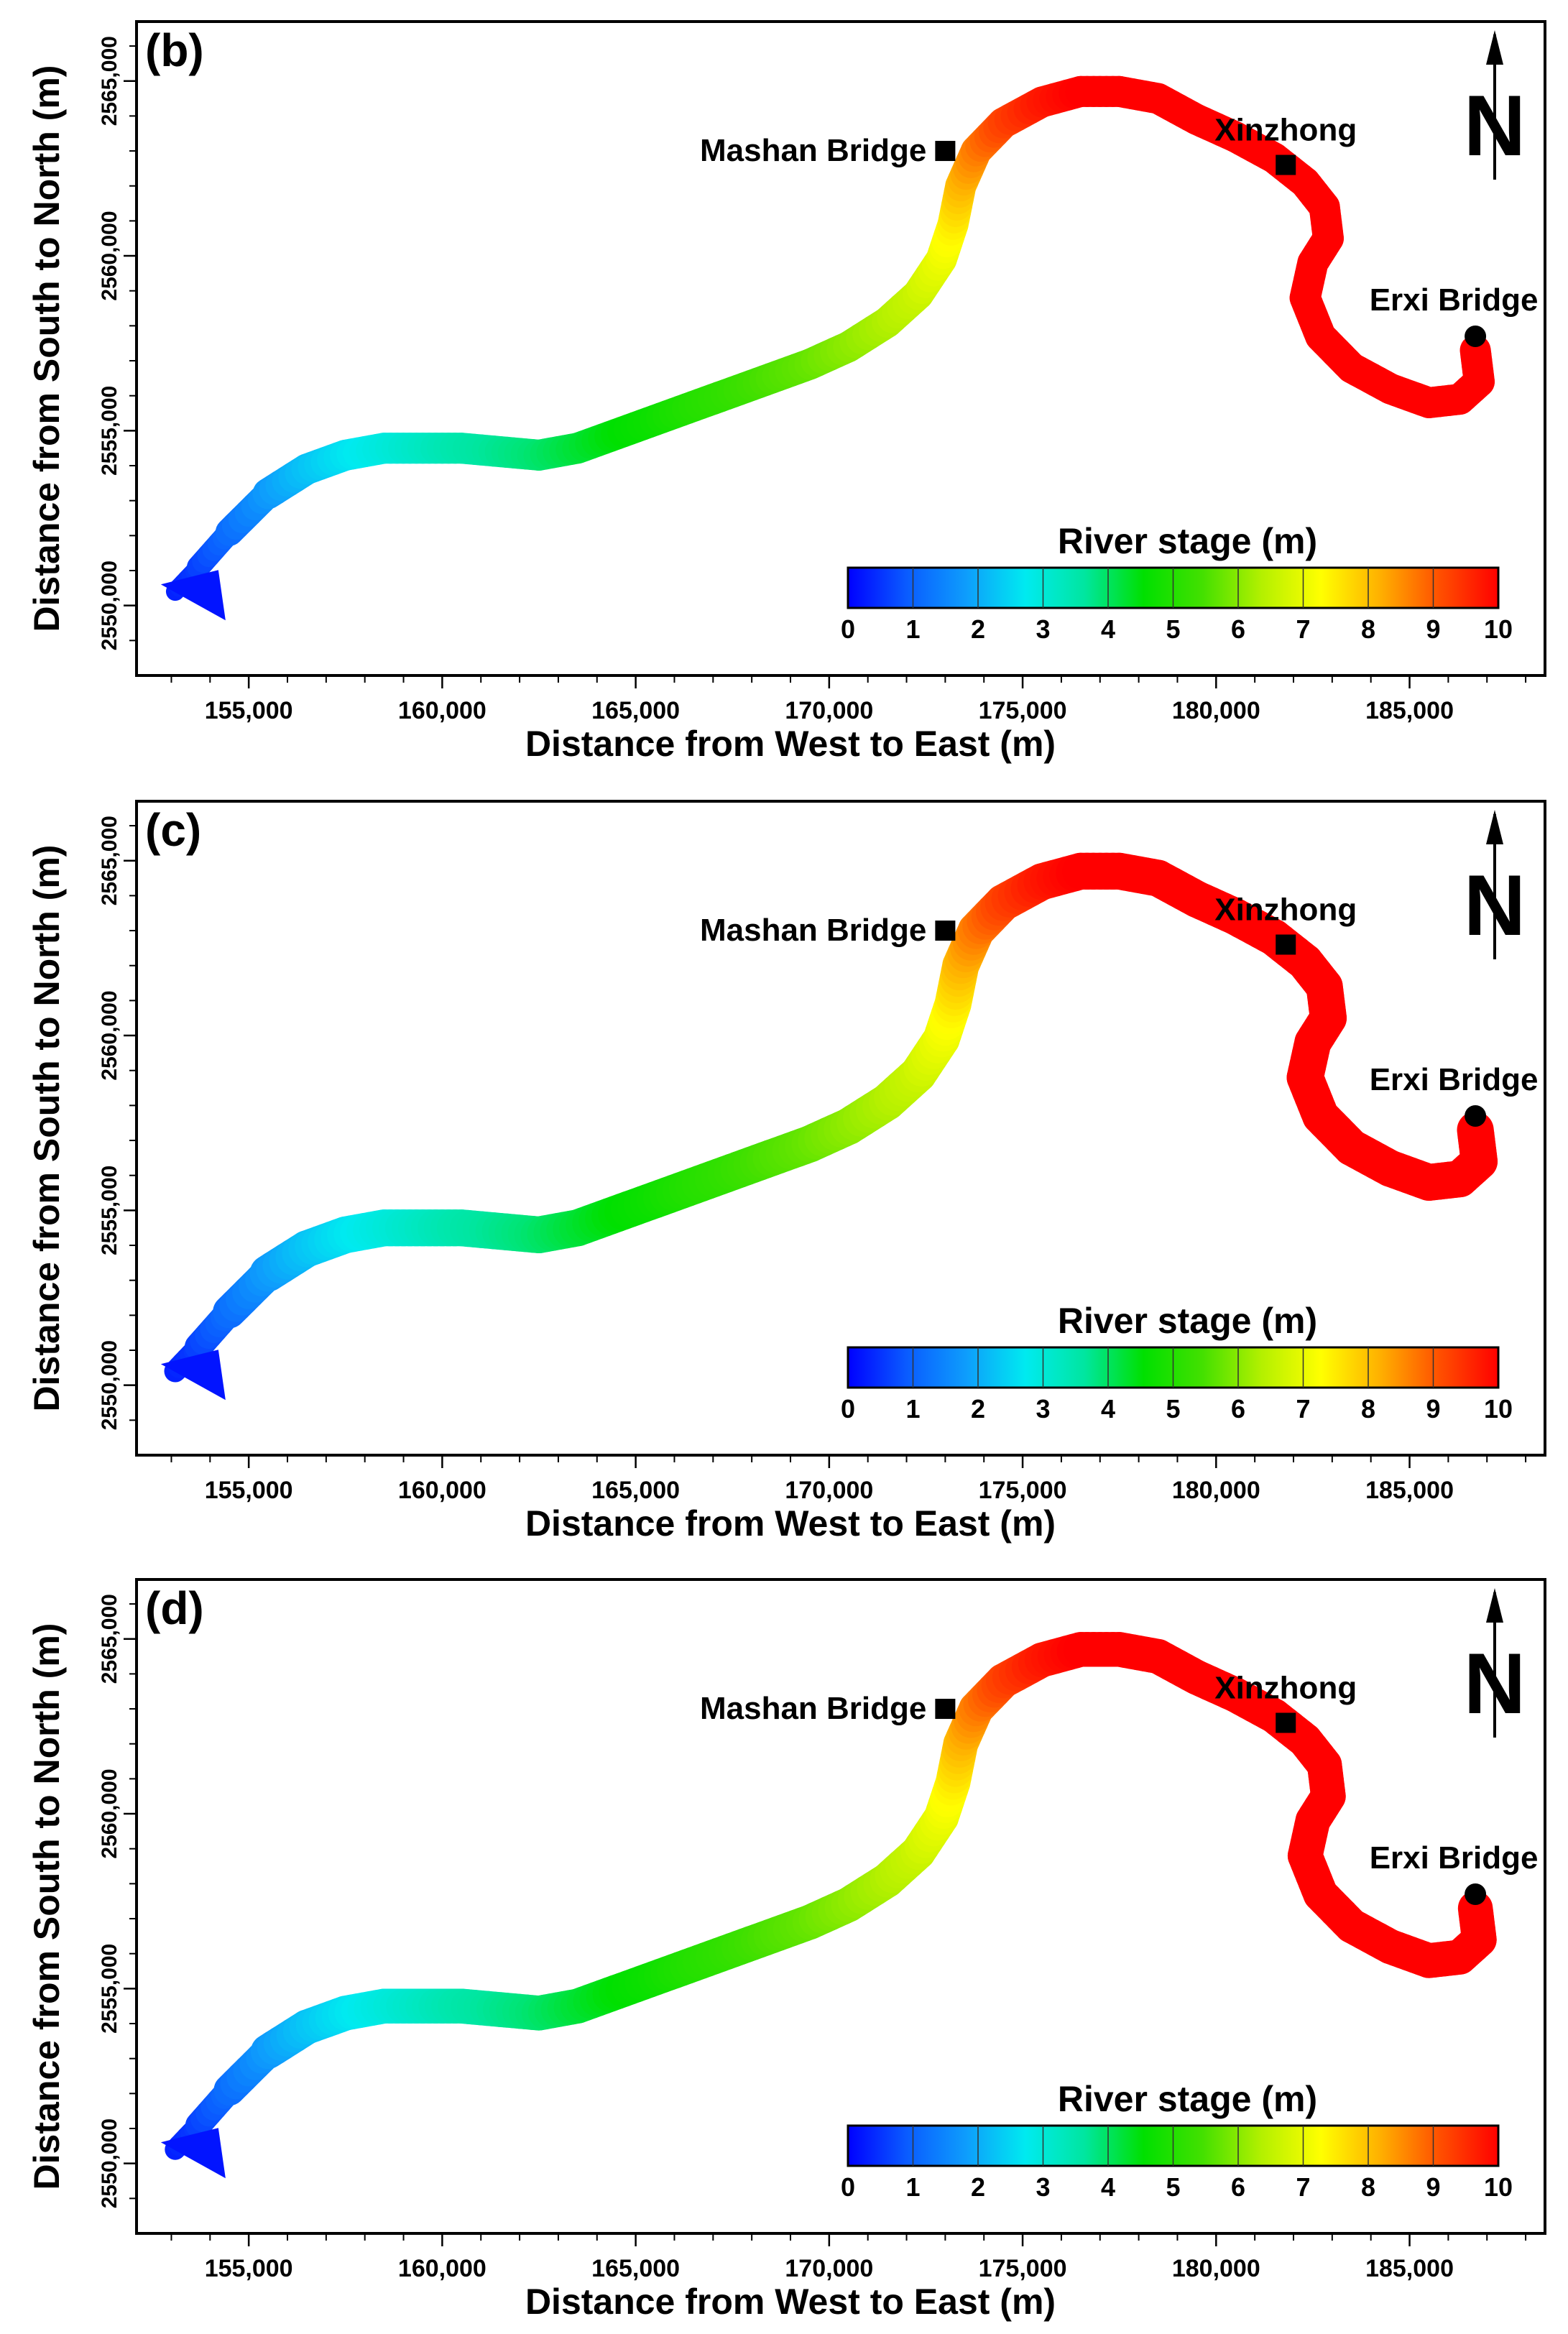  I want to click on panel-tag: (b), so click(174, 50).